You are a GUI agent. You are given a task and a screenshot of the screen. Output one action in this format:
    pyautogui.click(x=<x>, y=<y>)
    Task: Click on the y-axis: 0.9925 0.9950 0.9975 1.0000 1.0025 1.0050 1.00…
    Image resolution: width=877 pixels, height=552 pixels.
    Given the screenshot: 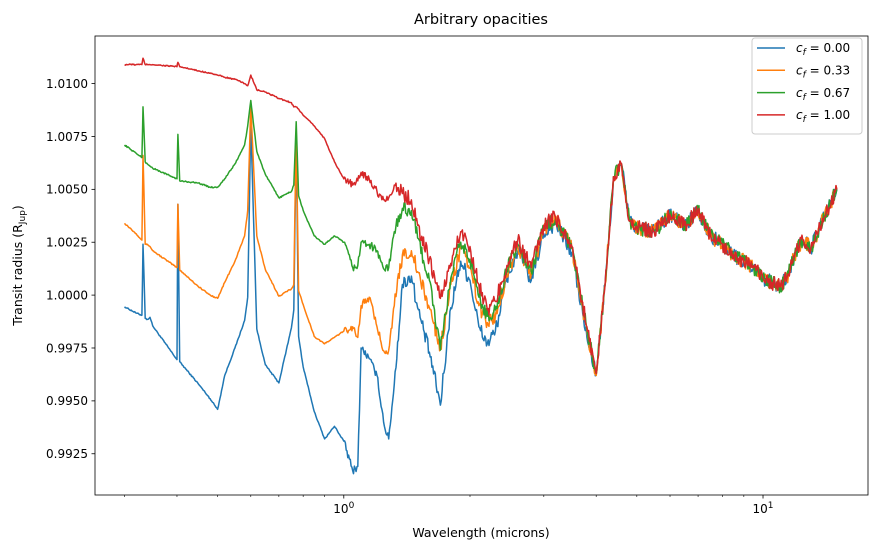 What is the action you would take?
    pyautogui.click(x=70, y=269)
    